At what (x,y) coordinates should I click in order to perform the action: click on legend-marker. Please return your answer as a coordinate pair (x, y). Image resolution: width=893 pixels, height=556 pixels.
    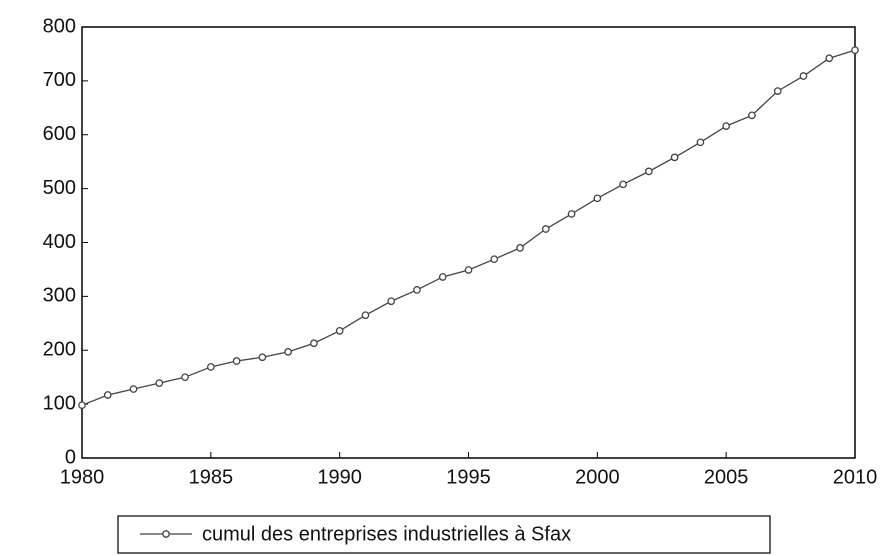
    Looking at the image, I should click on (166, 534).